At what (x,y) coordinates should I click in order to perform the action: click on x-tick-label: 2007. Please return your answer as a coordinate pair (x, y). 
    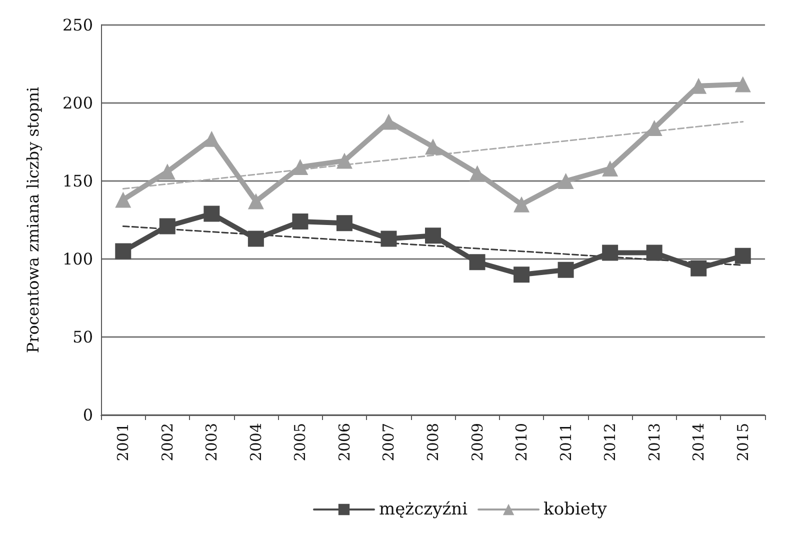
    Looking at the image, I should click on (389, 442).